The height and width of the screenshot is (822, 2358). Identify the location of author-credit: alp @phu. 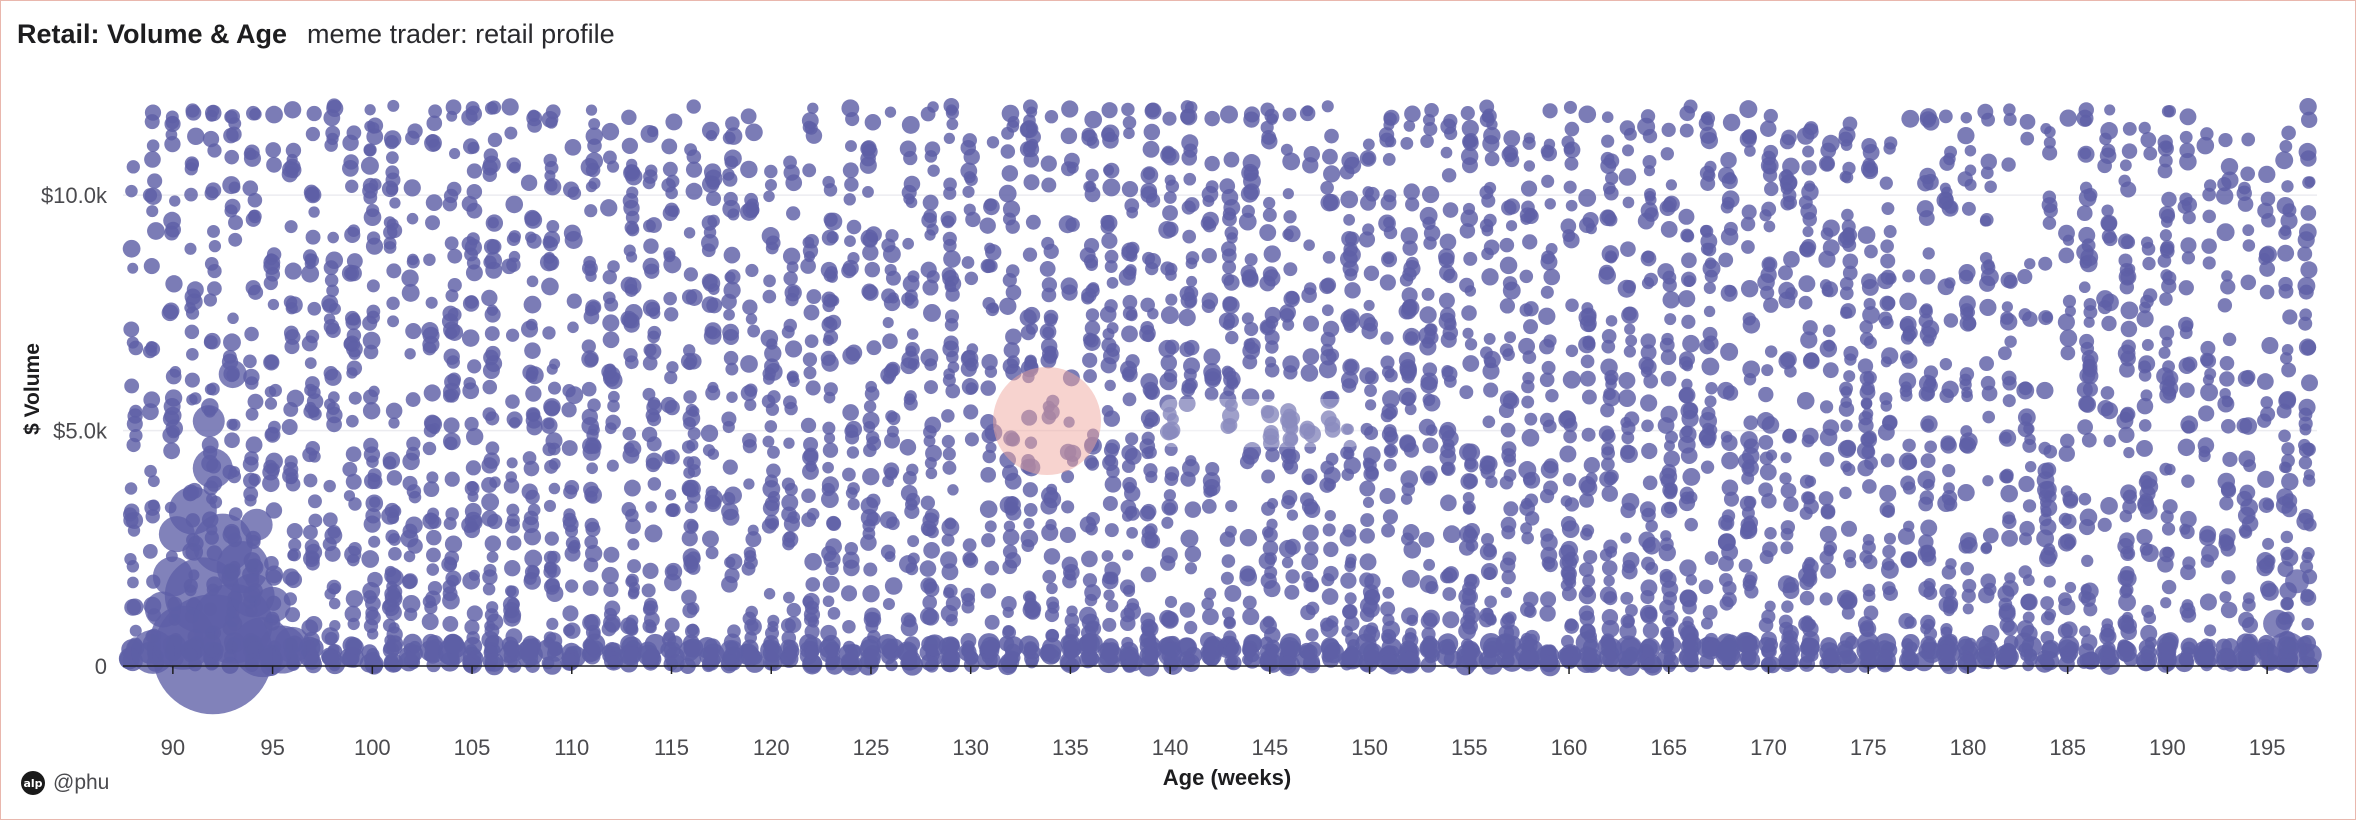
(65, 783).